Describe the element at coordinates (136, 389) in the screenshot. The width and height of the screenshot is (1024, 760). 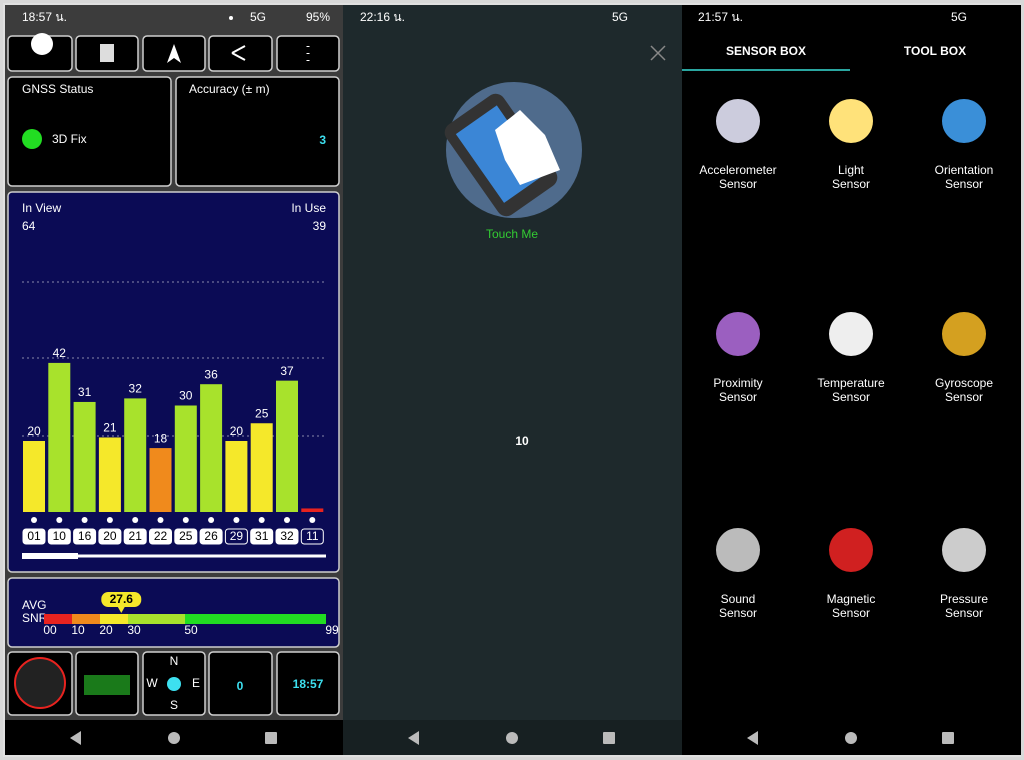
I see `bar-label: 32` at that location.